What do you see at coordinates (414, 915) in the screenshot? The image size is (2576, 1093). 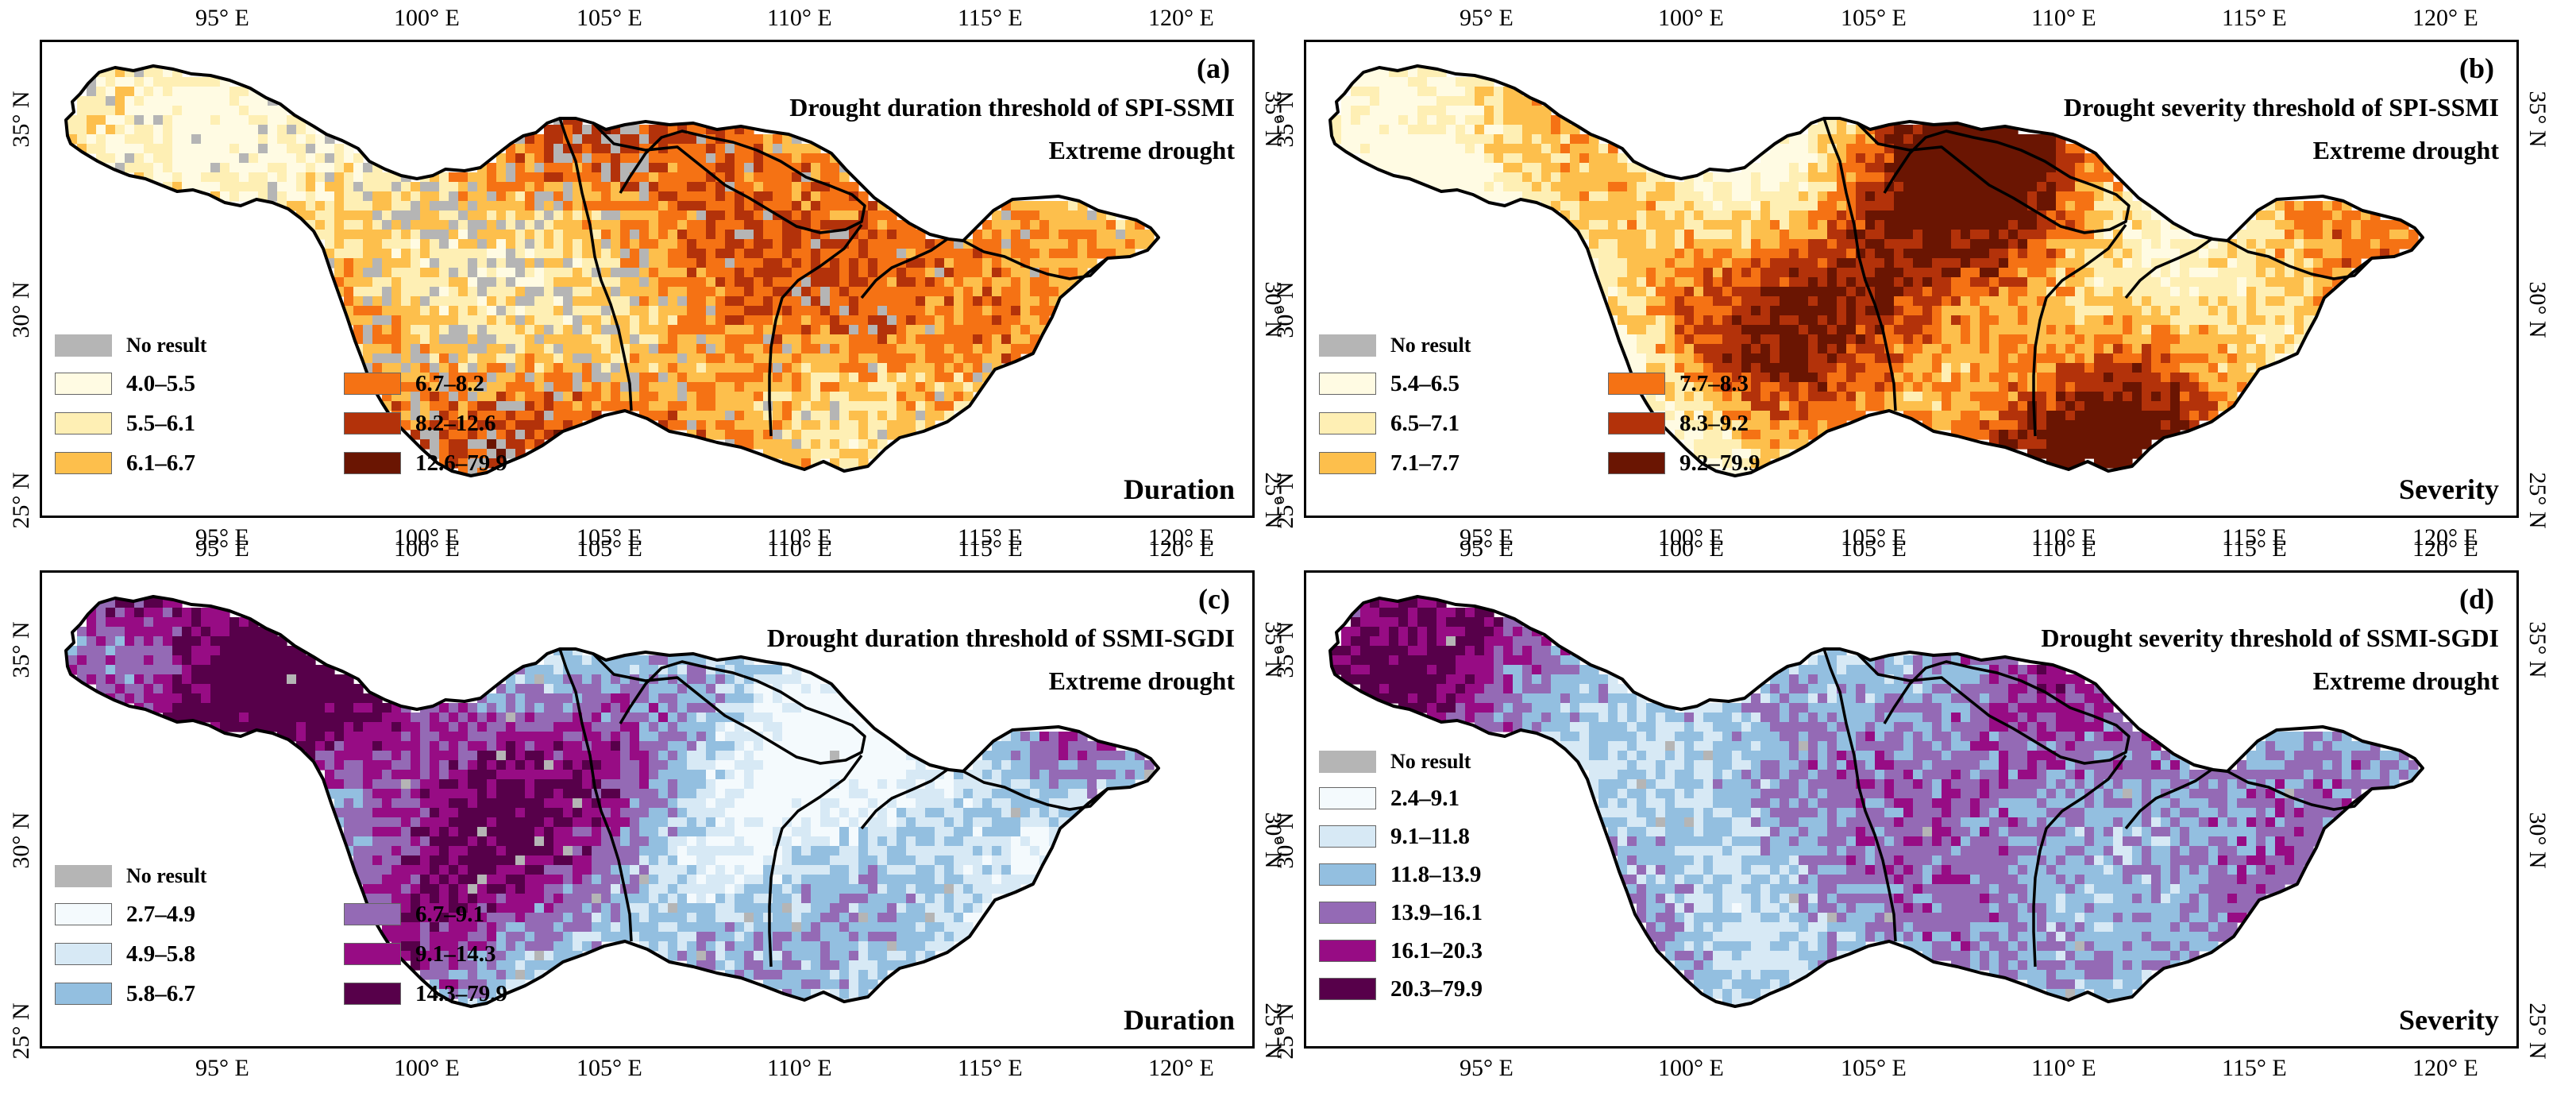 I see `legend-item: 6.7–9.1` at bounding box center [414, 915].